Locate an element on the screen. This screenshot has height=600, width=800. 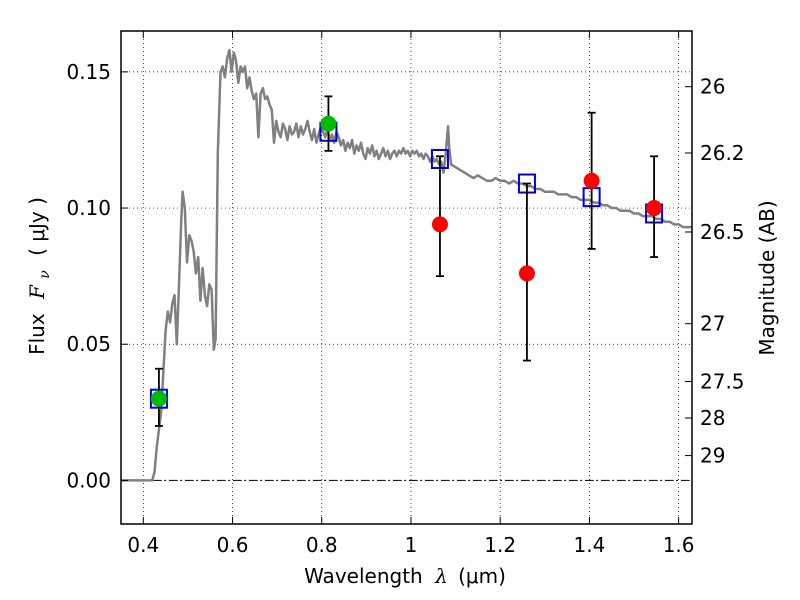
y-axis-label: Flux F ν ( μJy ) is located at coordinates (39, 276).